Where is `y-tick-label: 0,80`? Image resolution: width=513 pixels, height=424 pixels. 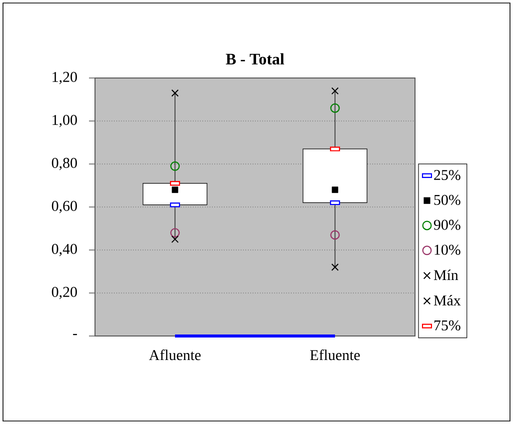 y-tick-label: 0,80 is located at coordinates (64, 164).